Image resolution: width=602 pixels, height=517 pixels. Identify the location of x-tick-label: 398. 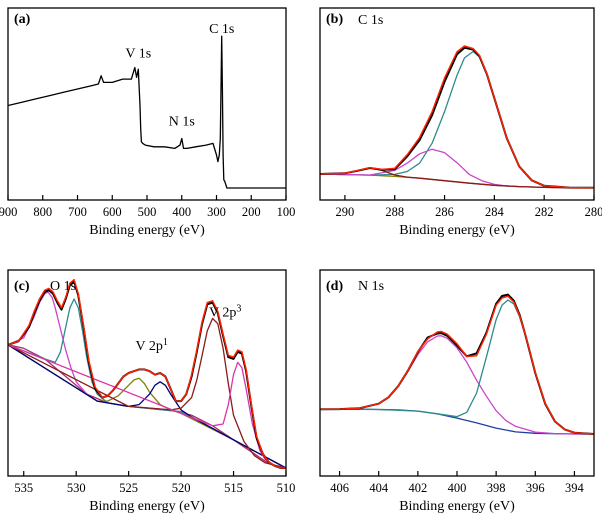
(496, 488).